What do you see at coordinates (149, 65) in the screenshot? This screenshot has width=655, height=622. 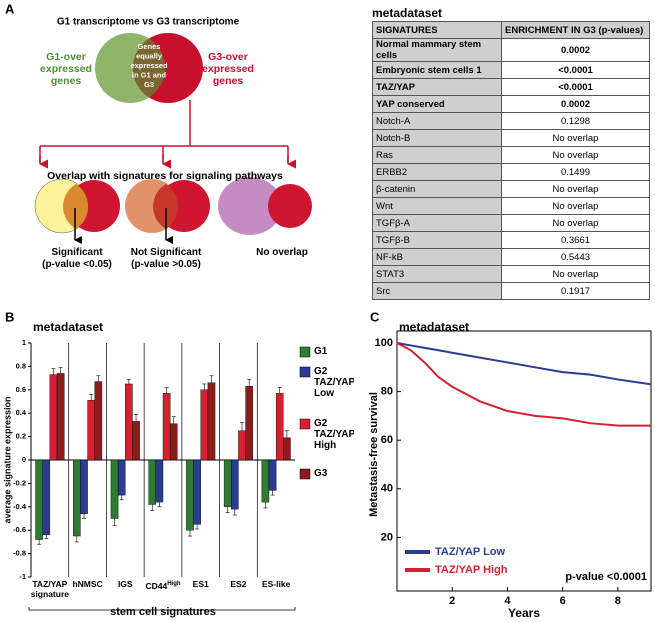 I see `overlap-label-line: expressed` at bounding box center [149, 65].